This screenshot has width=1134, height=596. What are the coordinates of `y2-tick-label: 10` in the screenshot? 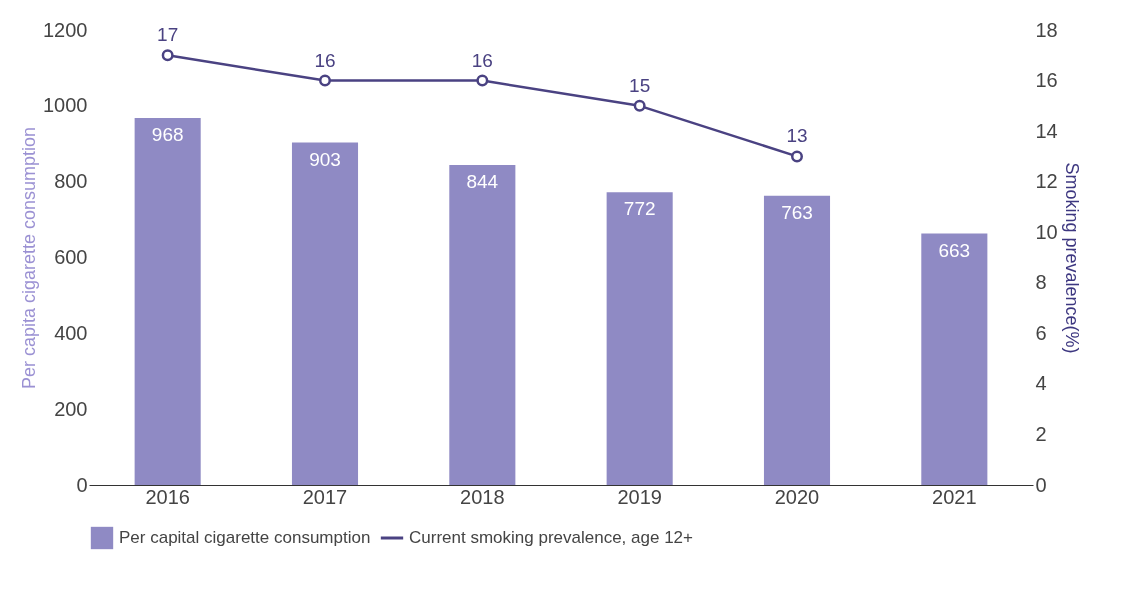 It's located at (1046, 231).